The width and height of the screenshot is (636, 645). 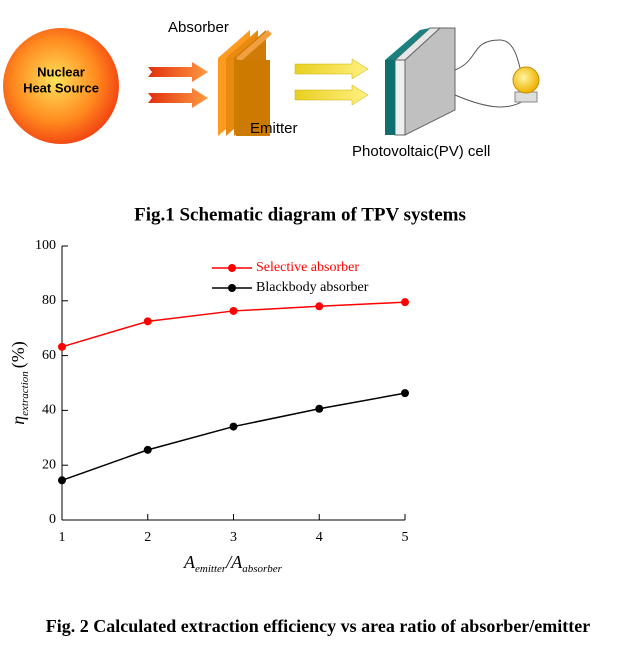 I want to click on absorber-emitter, so click(x=245, y=83).